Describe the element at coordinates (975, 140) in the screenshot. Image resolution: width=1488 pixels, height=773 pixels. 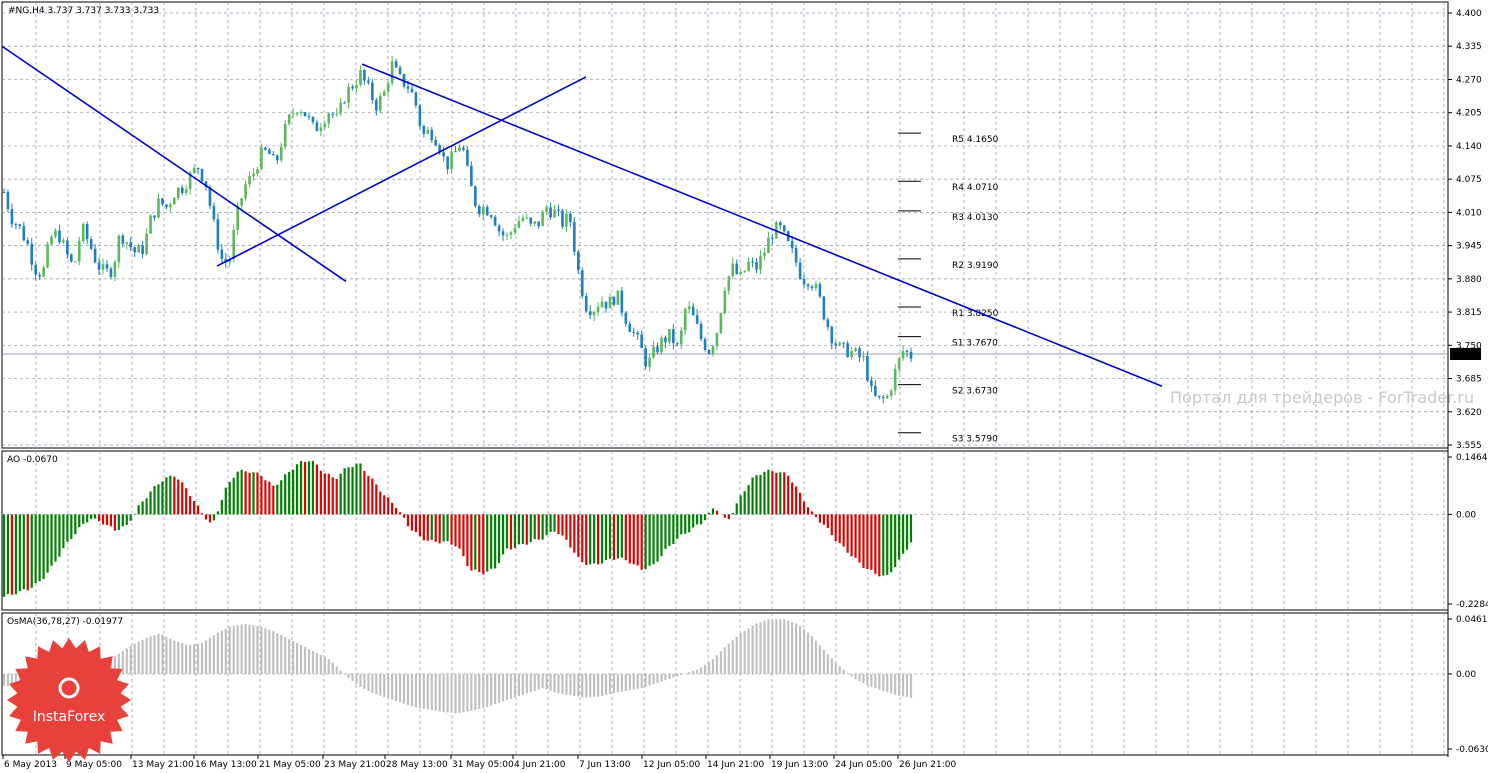
I see `pivot-label: R5 4.1650` at that location.